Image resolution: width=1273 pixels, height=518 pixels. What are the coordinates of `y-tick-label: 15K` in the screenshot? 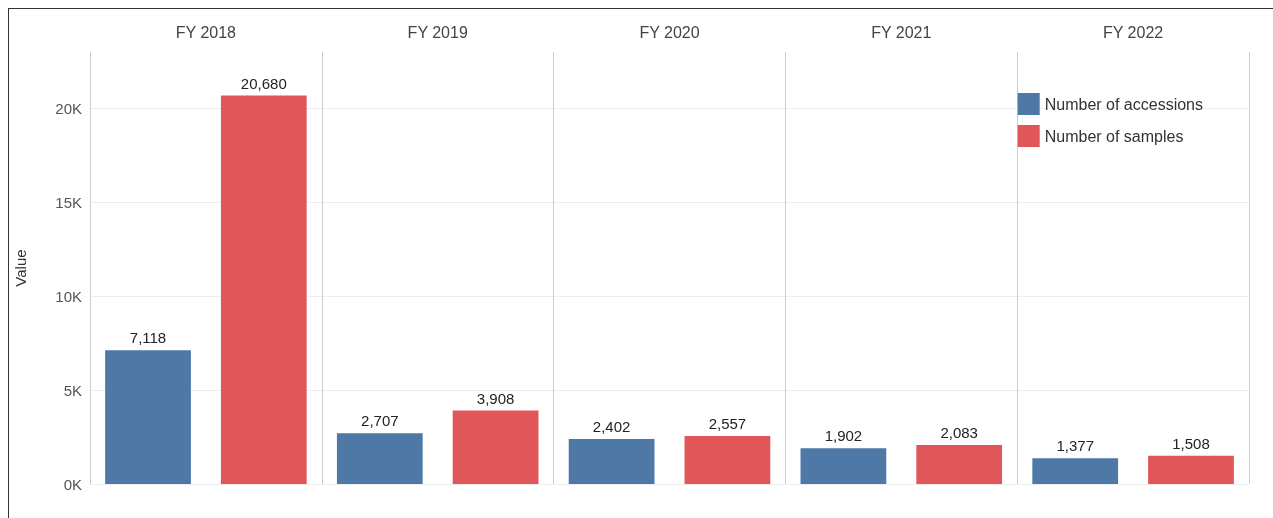 It's located at (68, 202).